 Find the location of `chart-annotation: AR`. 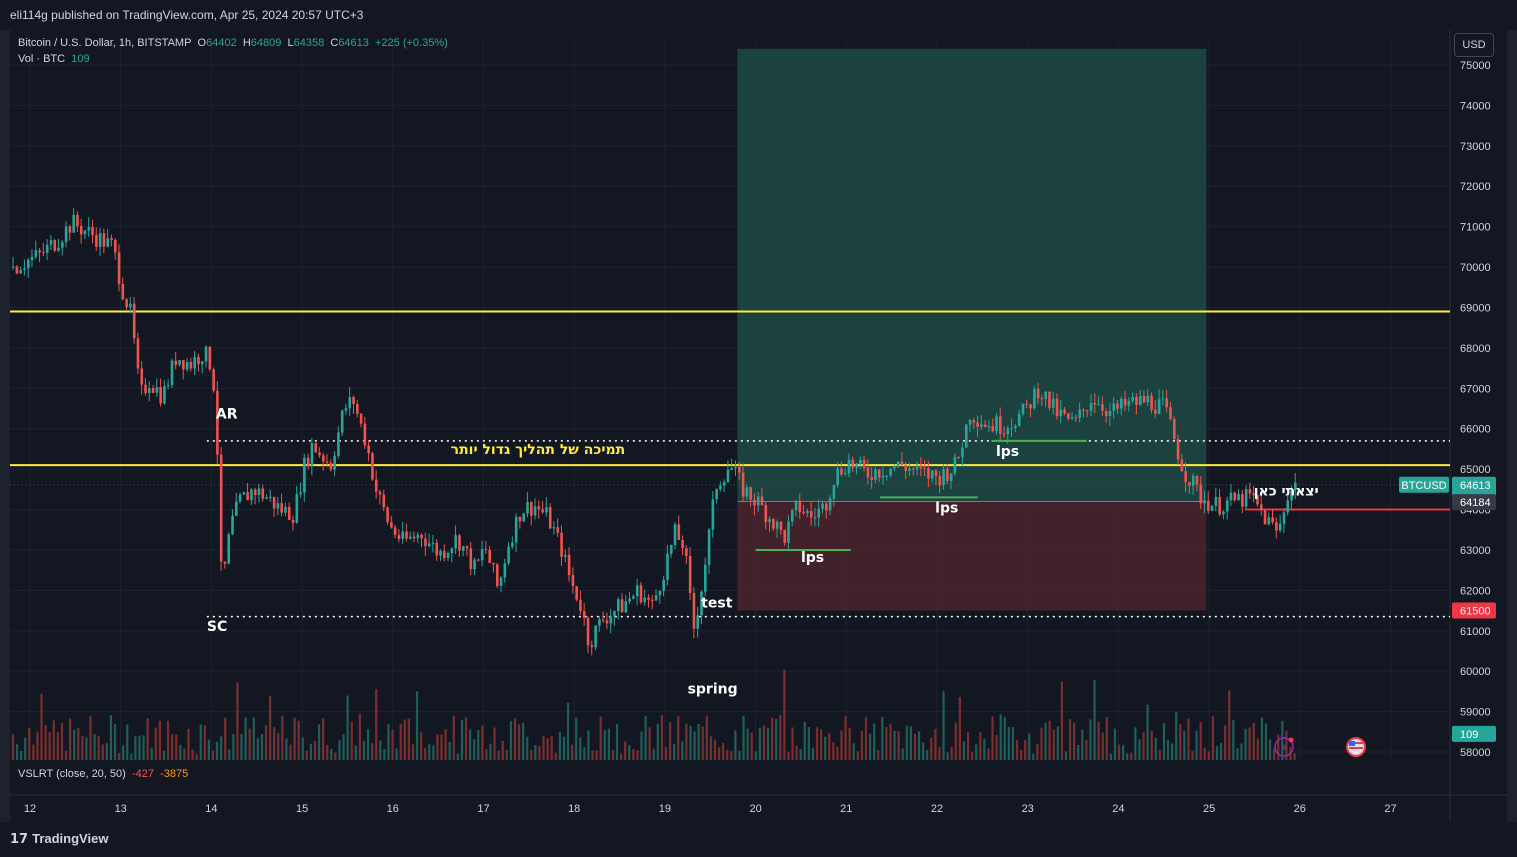

chart-annotation: AR is located at coordinates (227, 415).